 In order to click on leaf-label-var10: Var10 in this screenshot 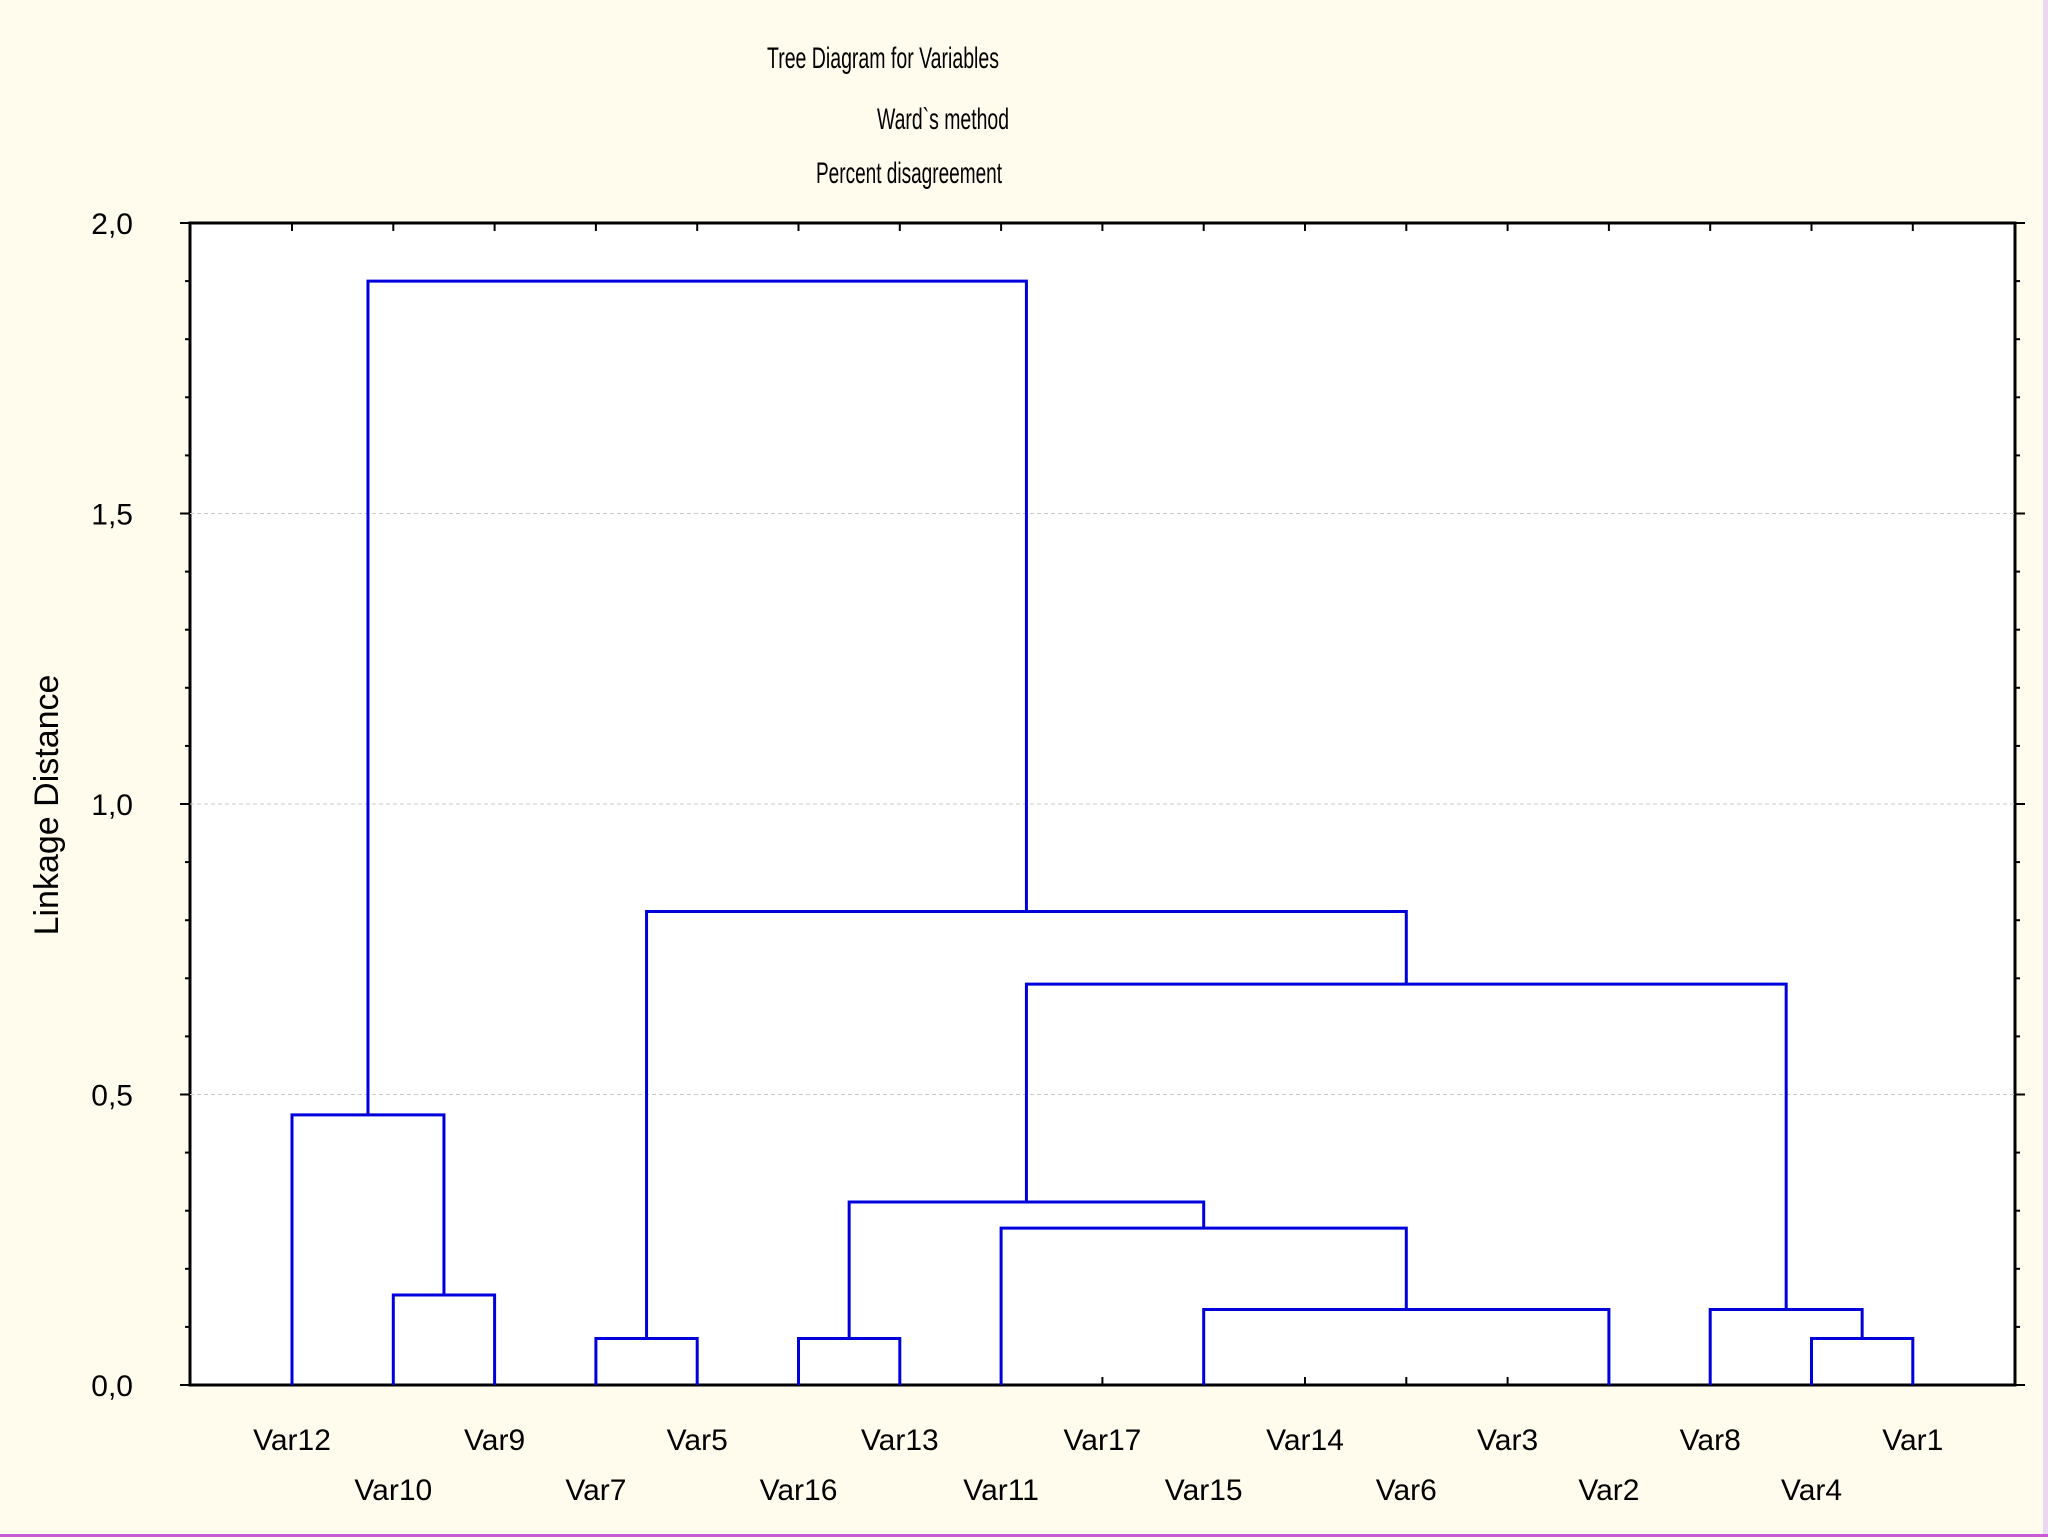, I will do `click(393, 1490)`.